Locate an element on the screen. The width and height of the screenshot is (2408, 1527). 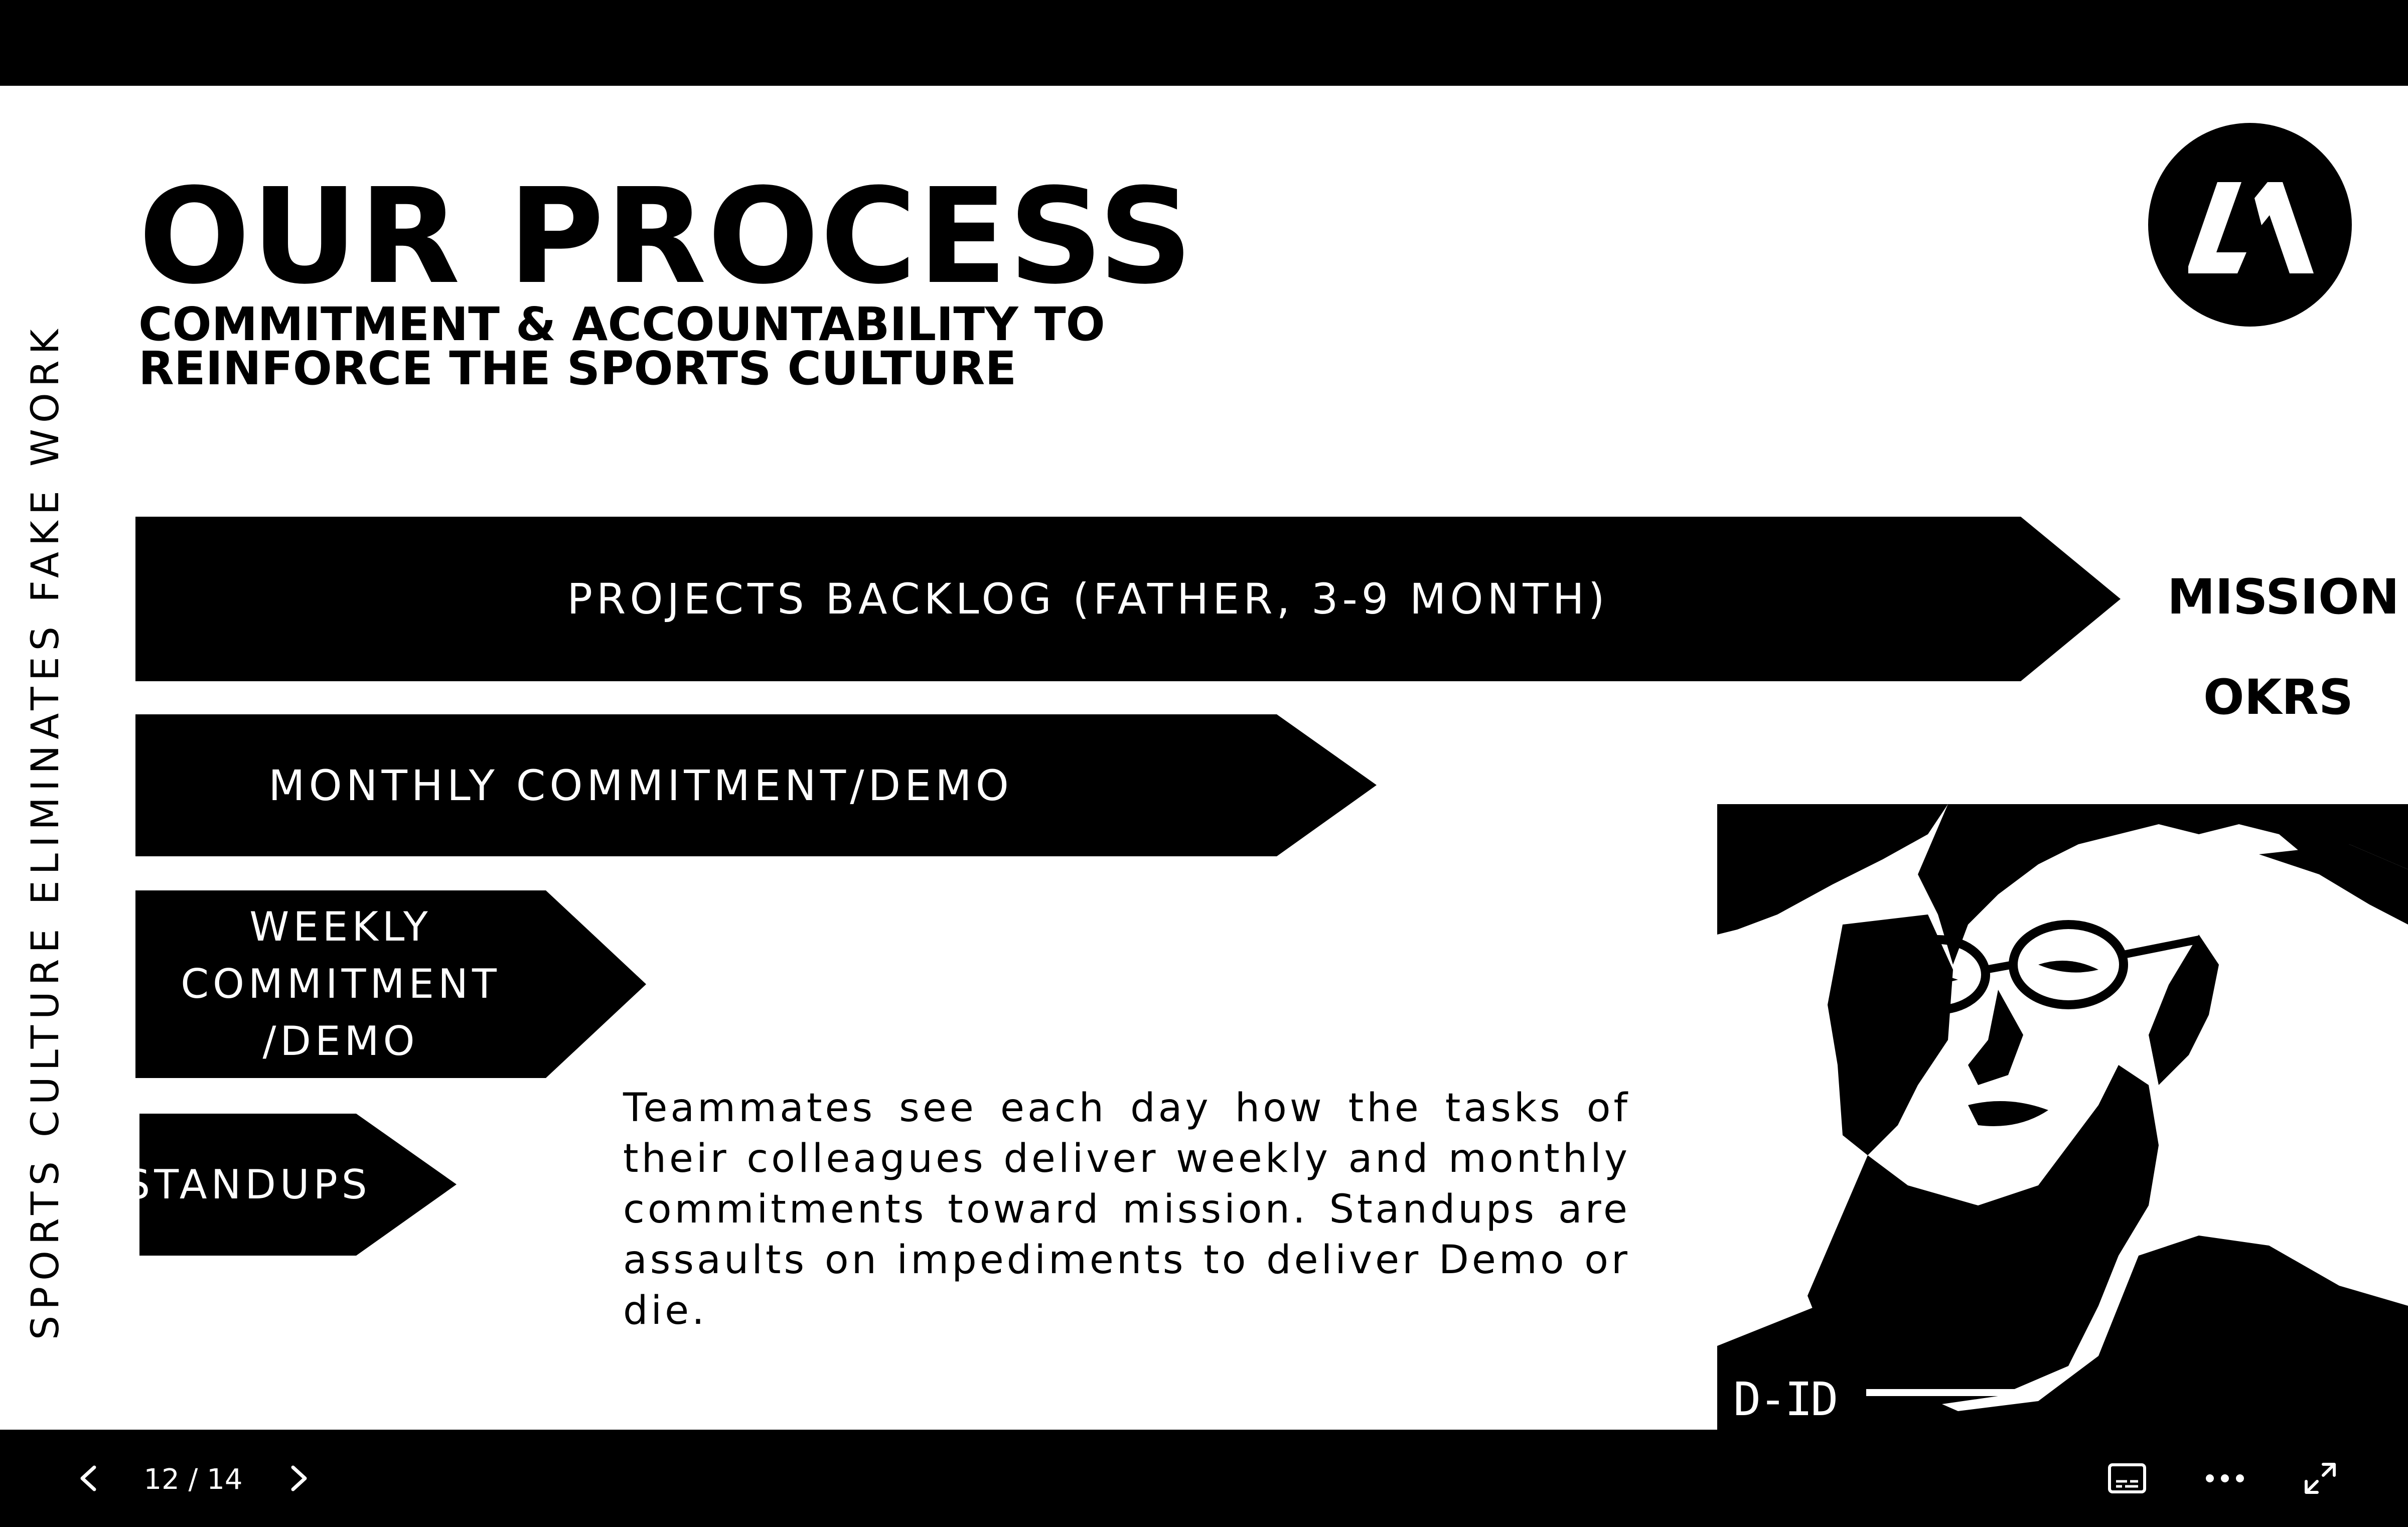
arrow-backlog-label: PROJECTS BACKLOG (FATHER, 3-9 MONTH) is located at coordinates (1088, 599).